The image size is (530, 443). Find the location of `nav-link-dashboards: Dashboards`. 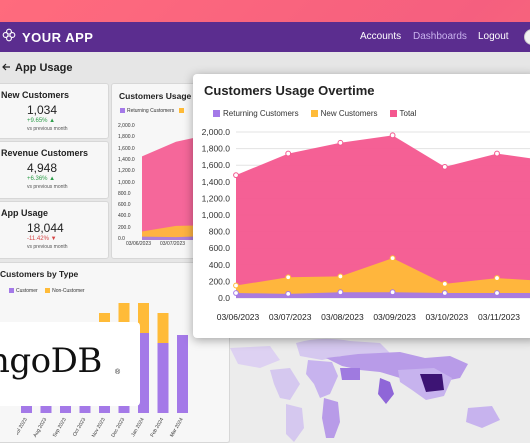

nav-link-dashboards: Dashboards is located at coordinates (440, 36).